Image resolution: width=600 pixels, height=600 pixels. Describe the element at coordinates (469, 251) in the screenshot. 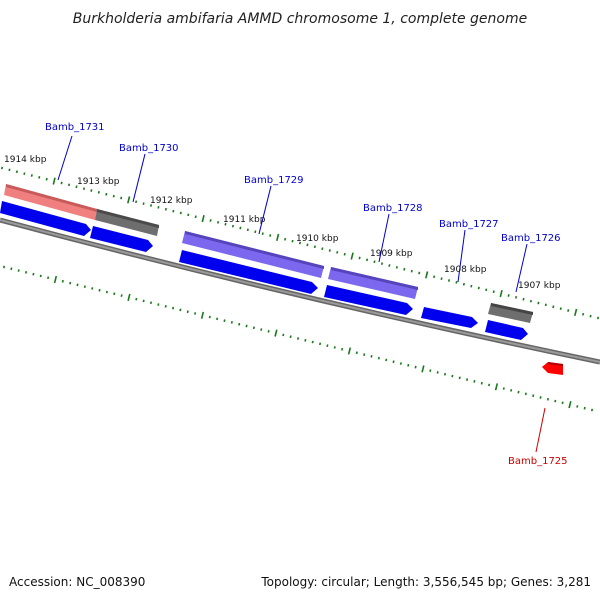

I see `gene-label-bamb-1727: Bamb_1727` at that location.